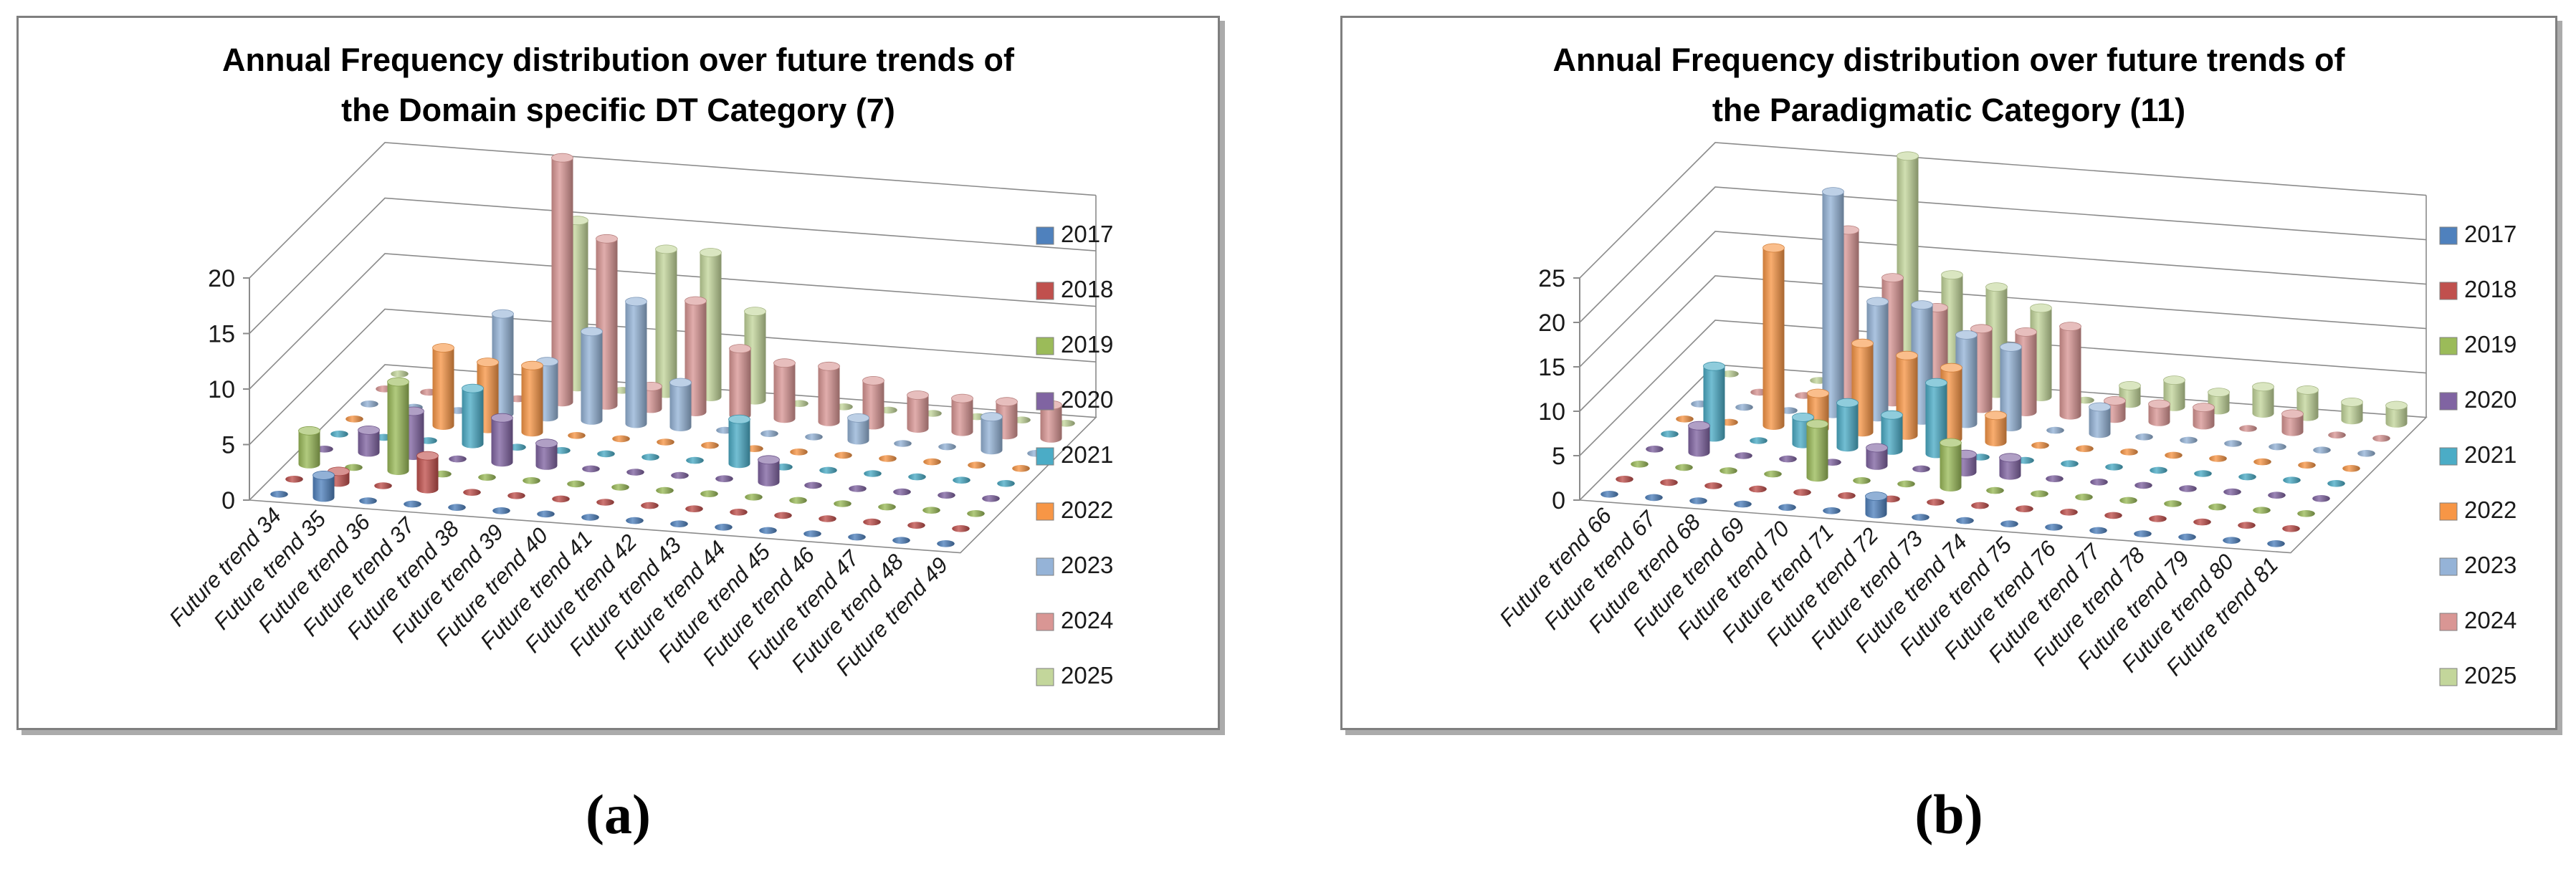  What do you see at coordinates (2189, 440) in the screenshot?
I see `zero-marker-2023-Future trend 77` at bounding box center [2189, 440].